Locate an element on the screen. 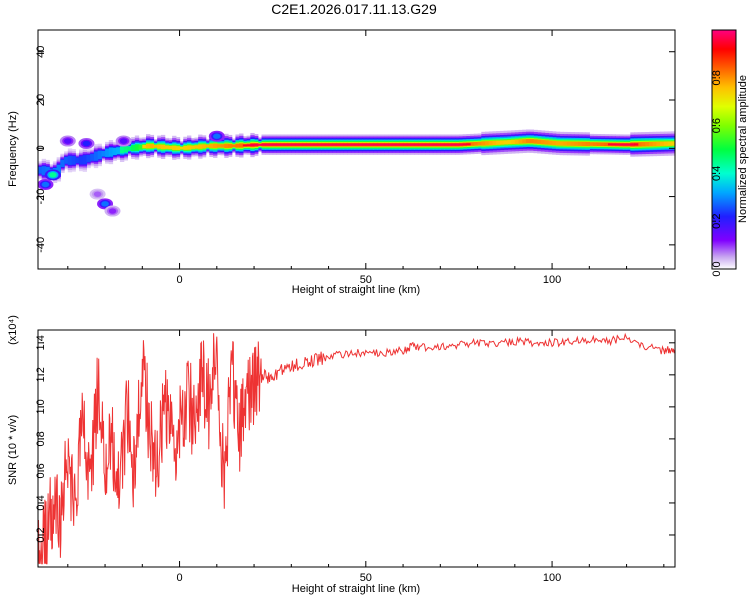  y-tick-label: -40 is located at coordinates (41, 245).